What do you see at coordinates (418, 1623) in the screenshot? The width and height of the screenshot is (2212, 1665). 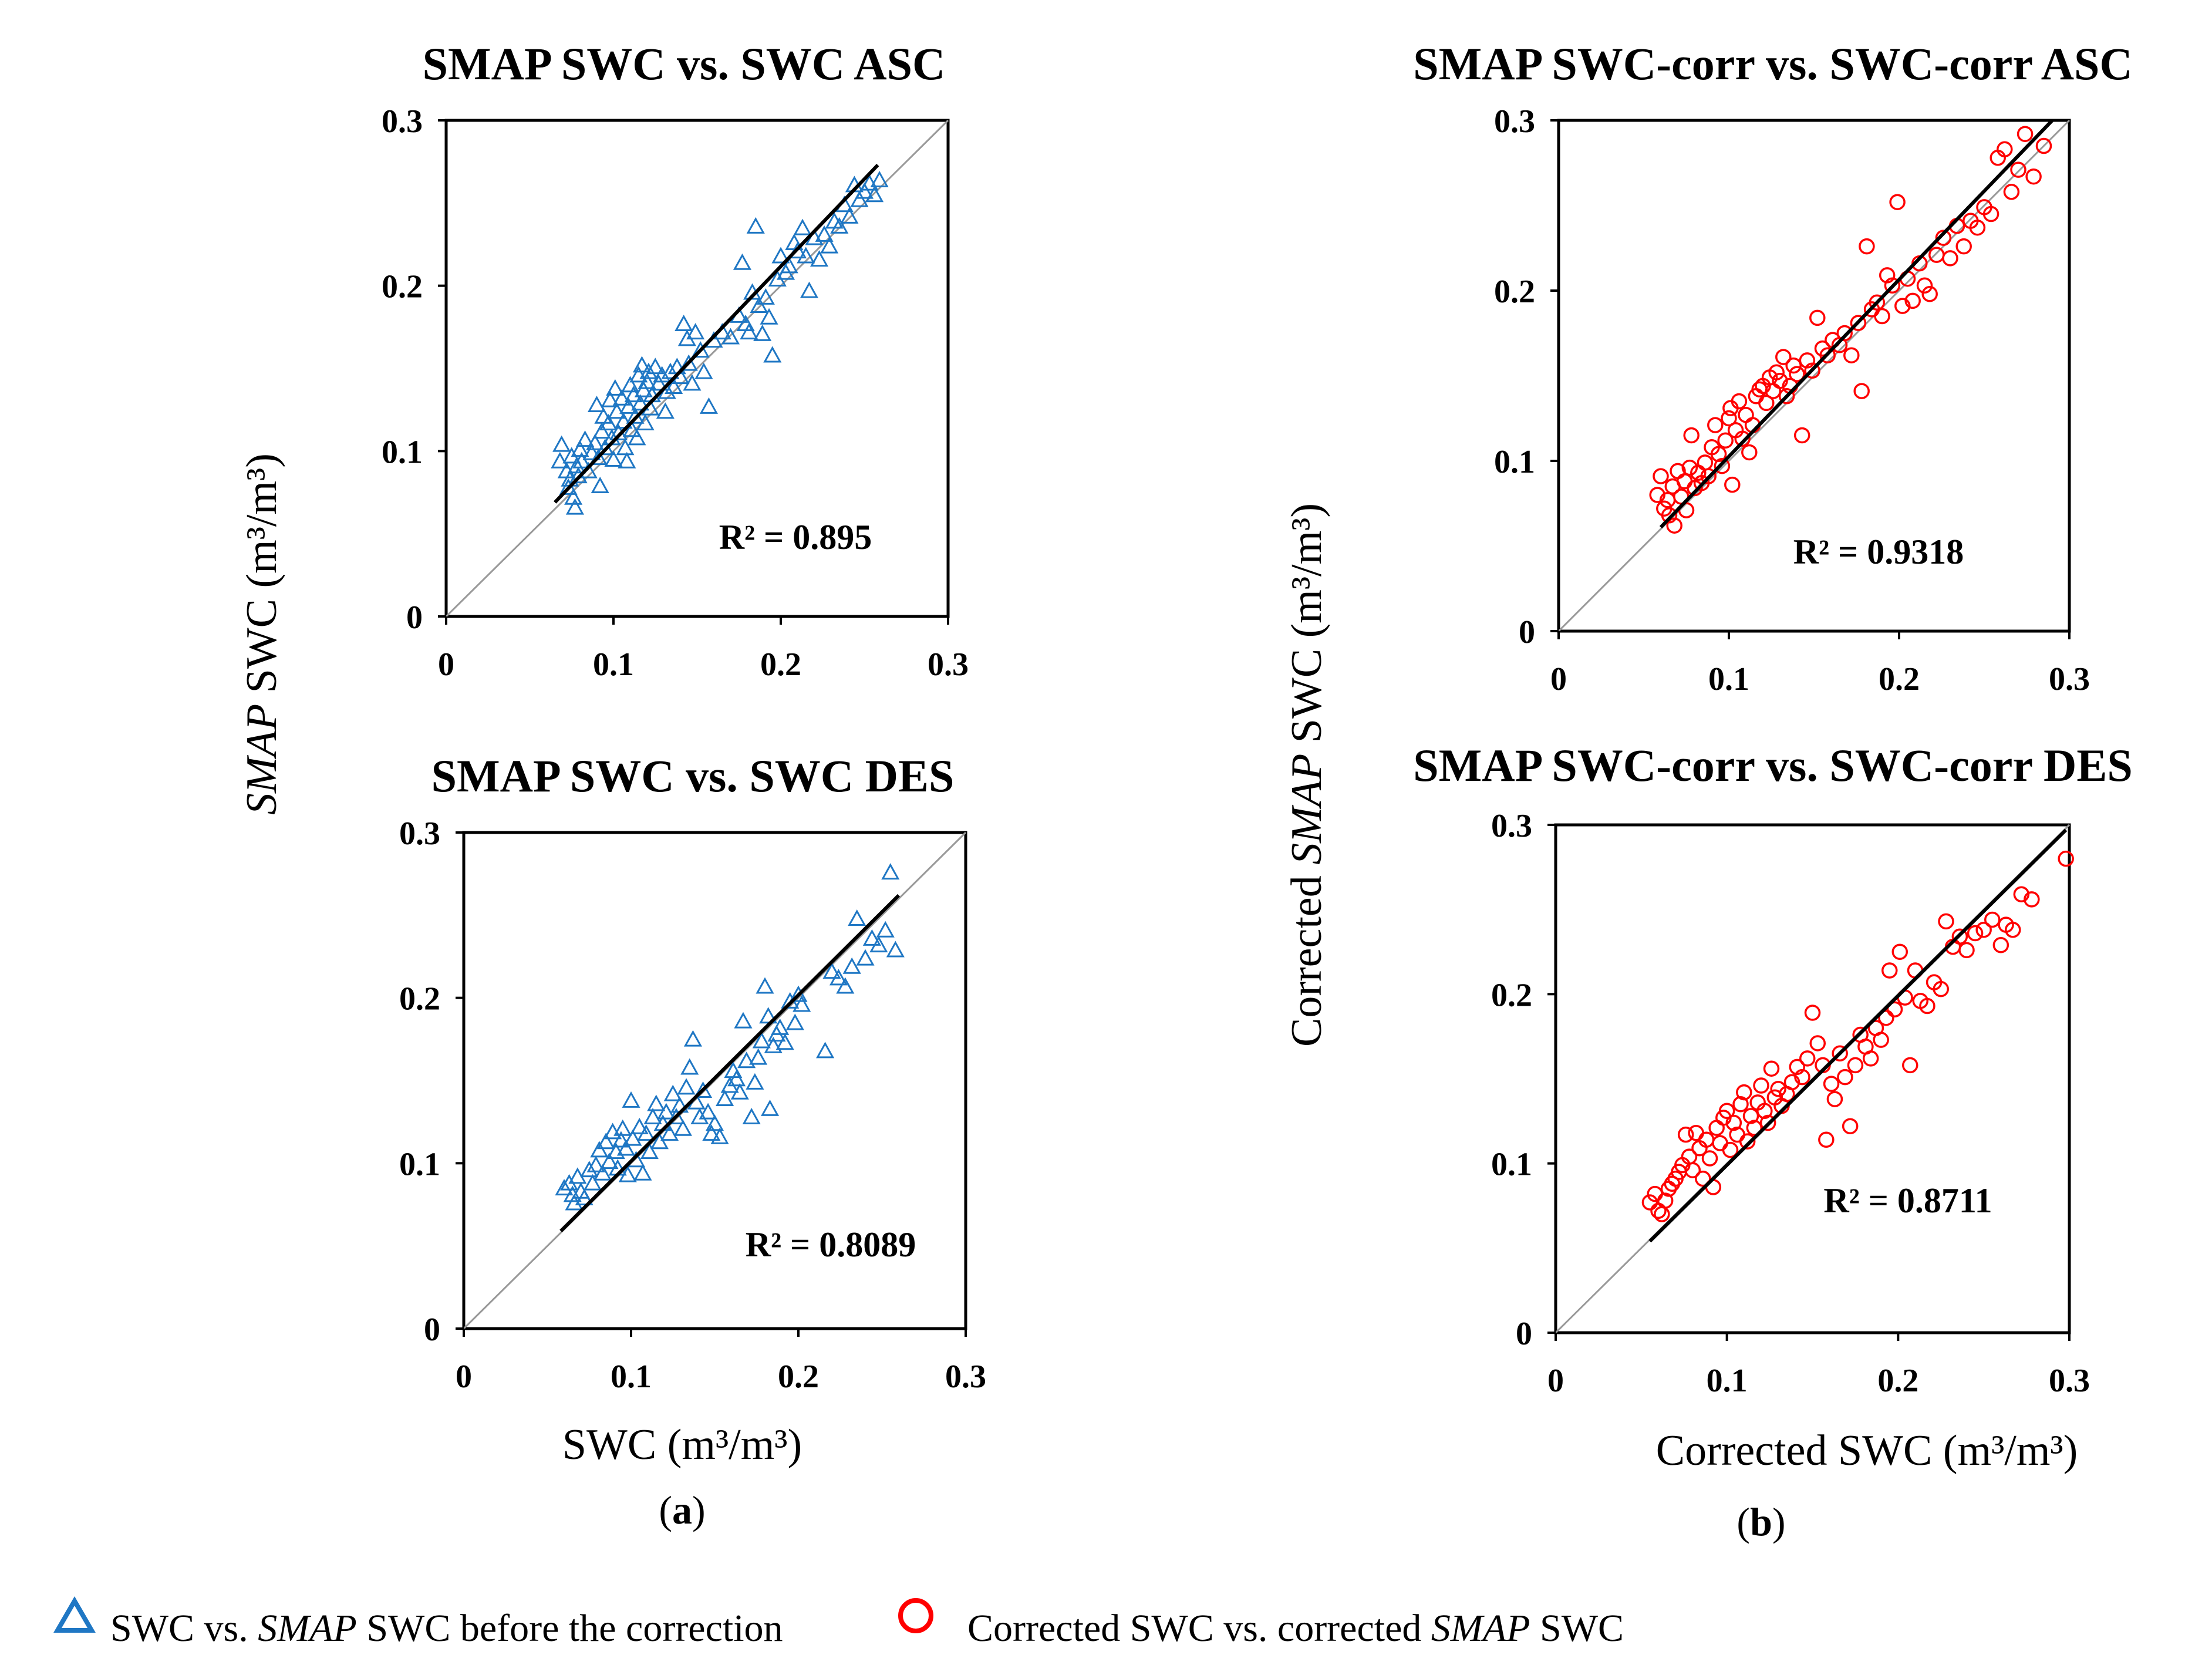 I see `legend-item-before: SWC vs. SMAP SWC before the correction` at bounding box center [418, 1623].